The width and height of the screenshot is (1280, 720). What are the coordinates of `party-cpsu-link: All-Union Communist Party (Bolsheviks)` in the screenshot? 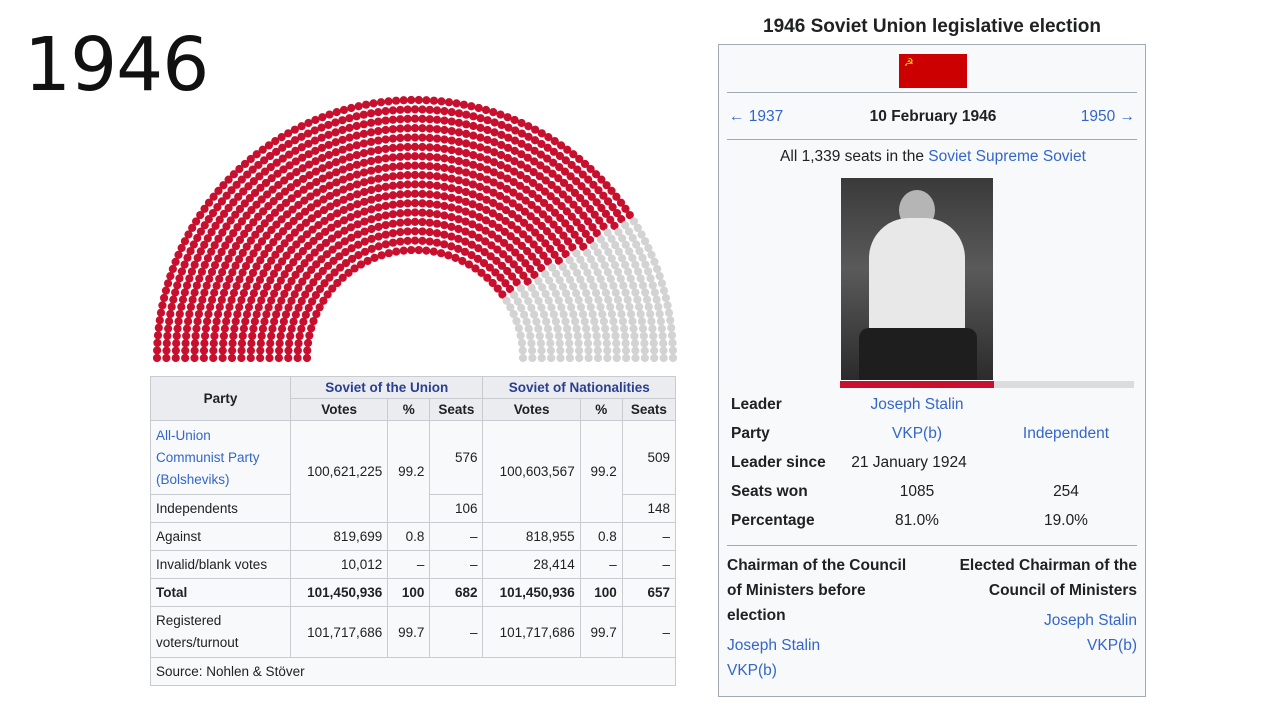 It's located at (220, 457).